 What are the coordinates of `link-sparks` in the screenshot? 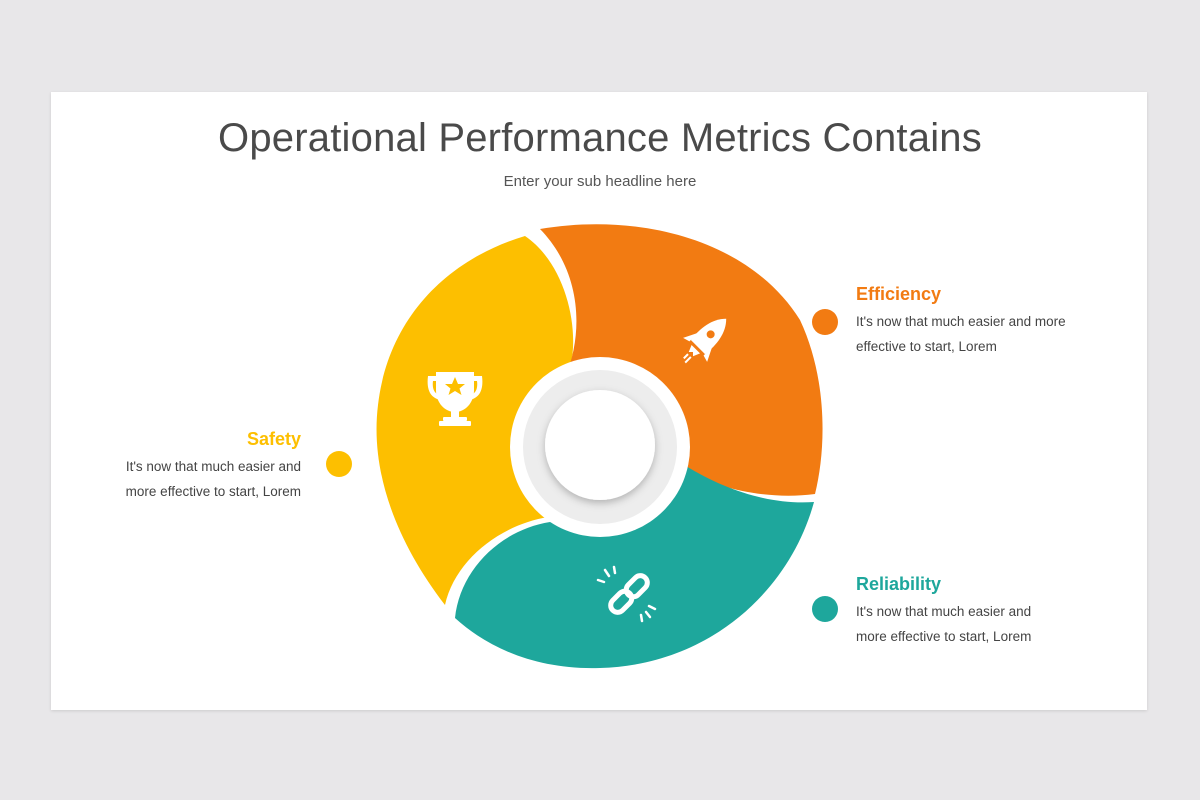 It's located at (626, 594).